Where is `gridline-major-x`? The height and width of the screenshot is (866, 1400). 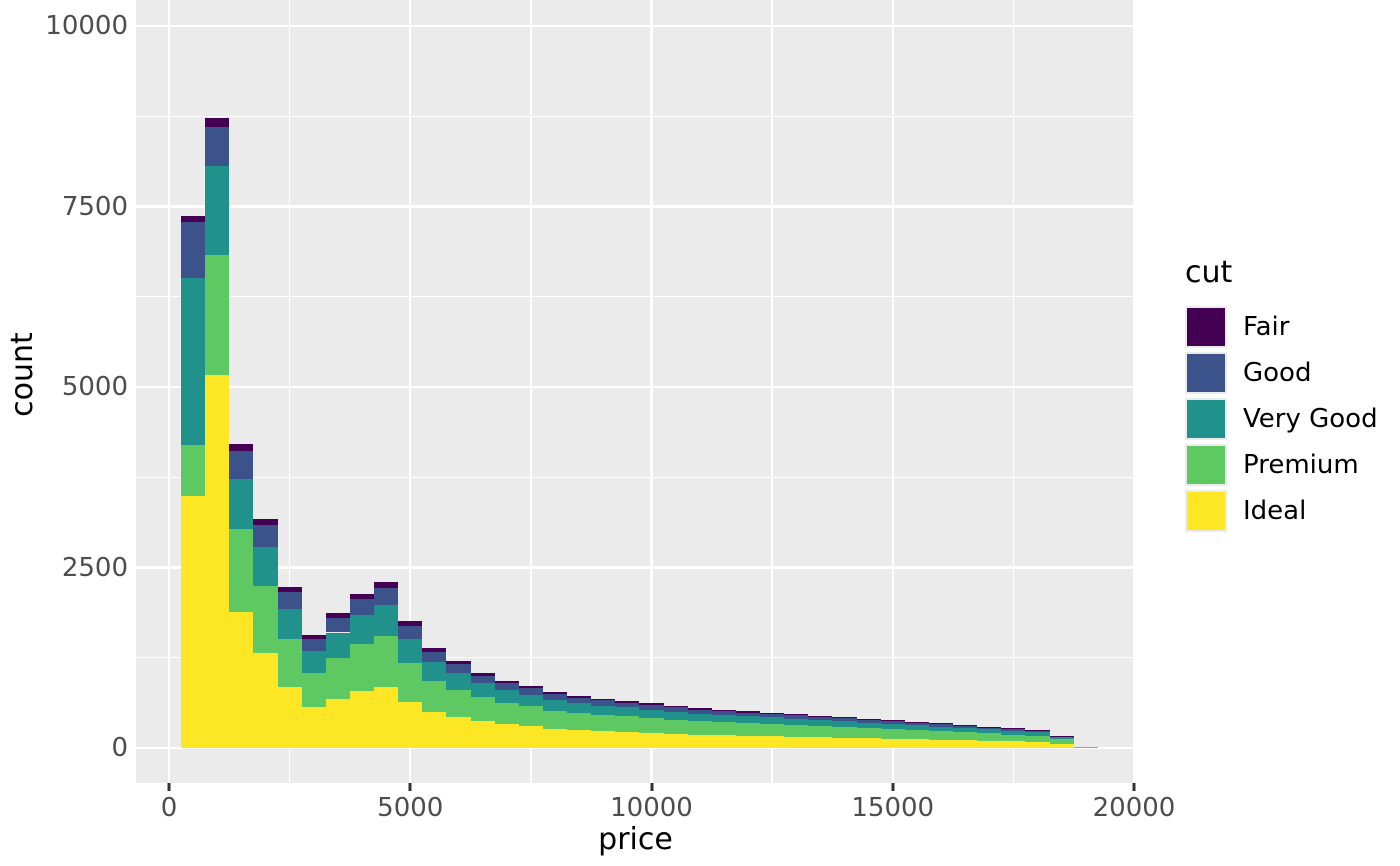
gridline-major-x is located at coordinates (1133, 391).